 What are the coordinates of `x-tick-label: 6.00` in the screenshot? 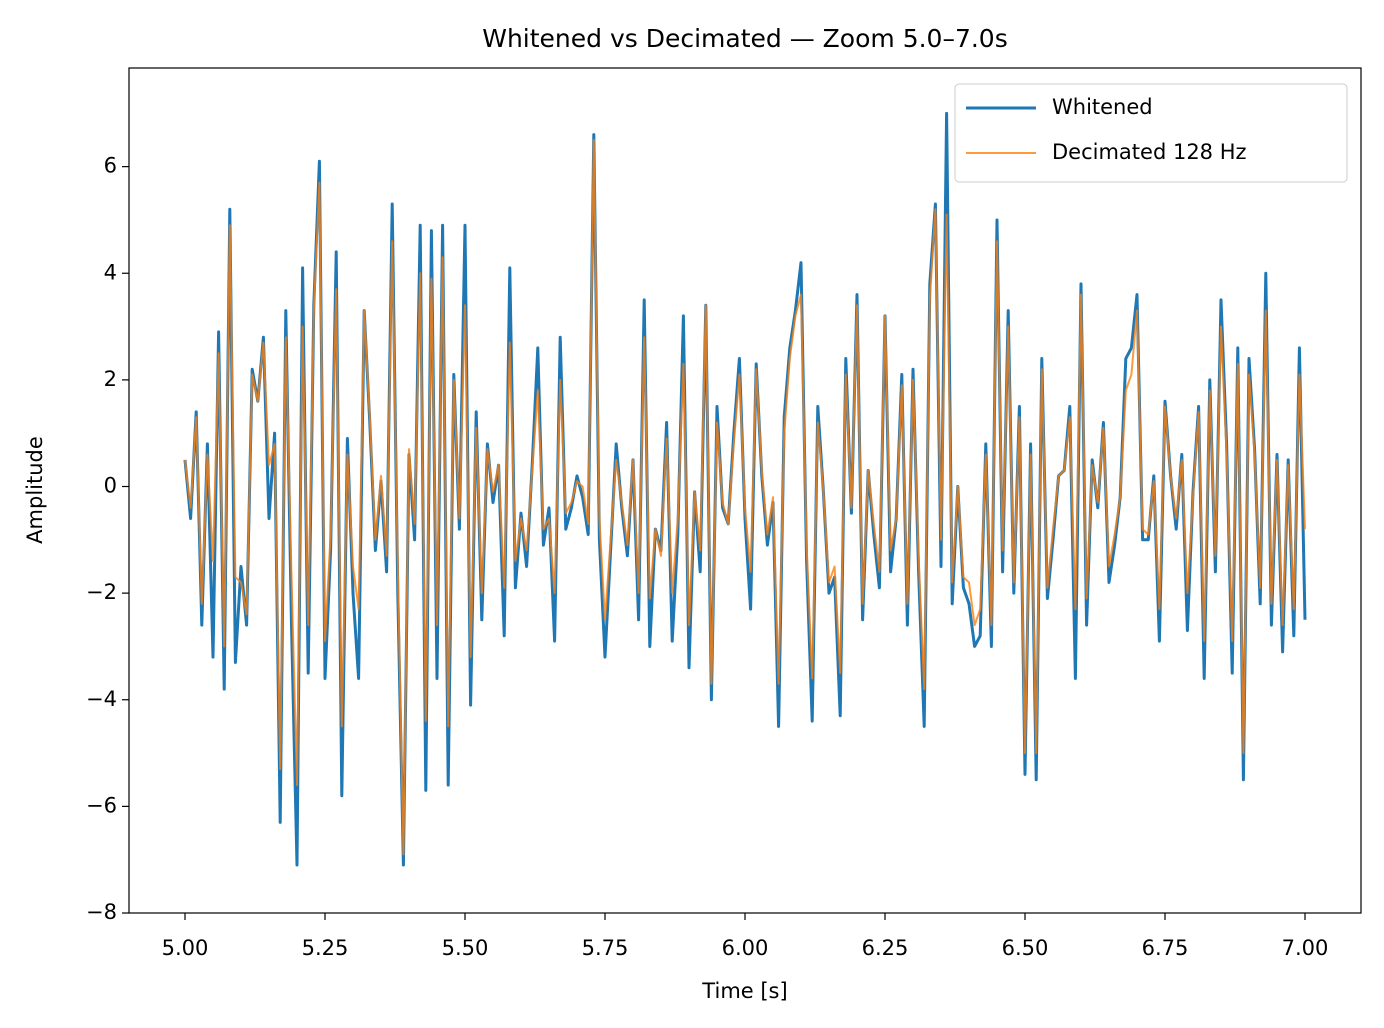 It's located at (745, 948).